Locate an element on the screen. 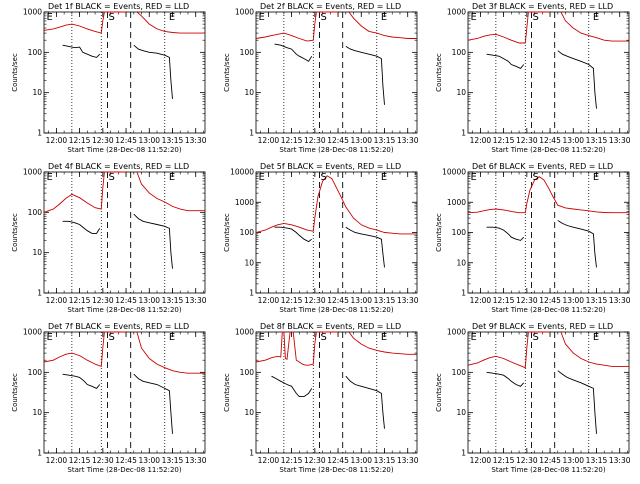 The image size is (640, 484). panel-title: Det 7f BLACK = Events, RED = LLD is located at coordinates (118, 326).